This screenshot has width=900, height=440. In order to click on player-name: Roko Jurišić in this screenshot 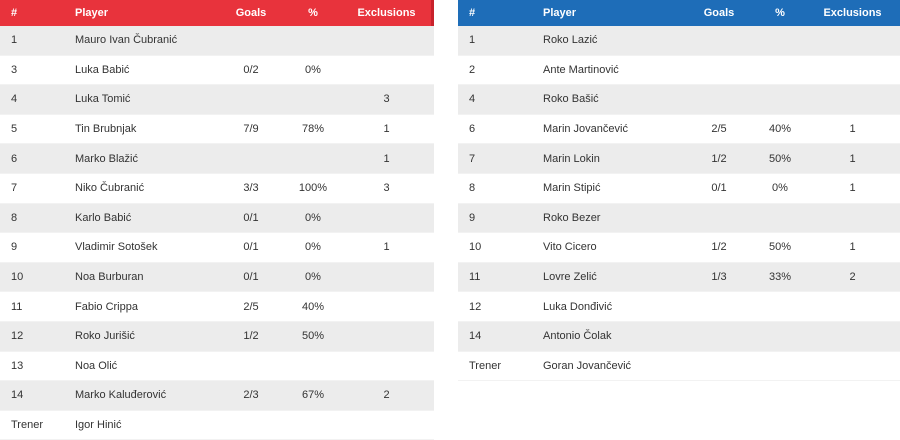, I will do `click(105, 336)`.